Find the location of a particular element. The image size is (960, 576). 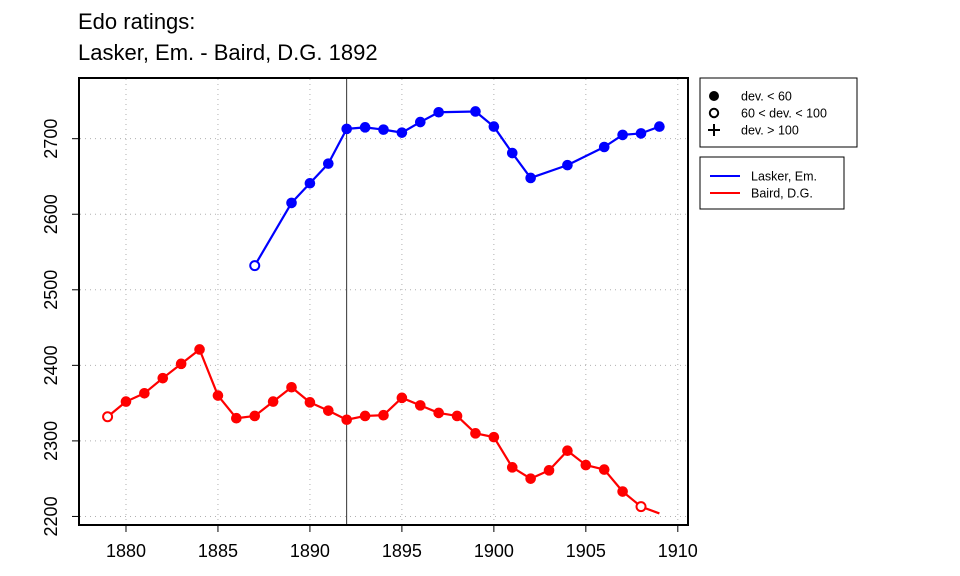

y-tick-label: 2500 is located at coordinates (51, 290).